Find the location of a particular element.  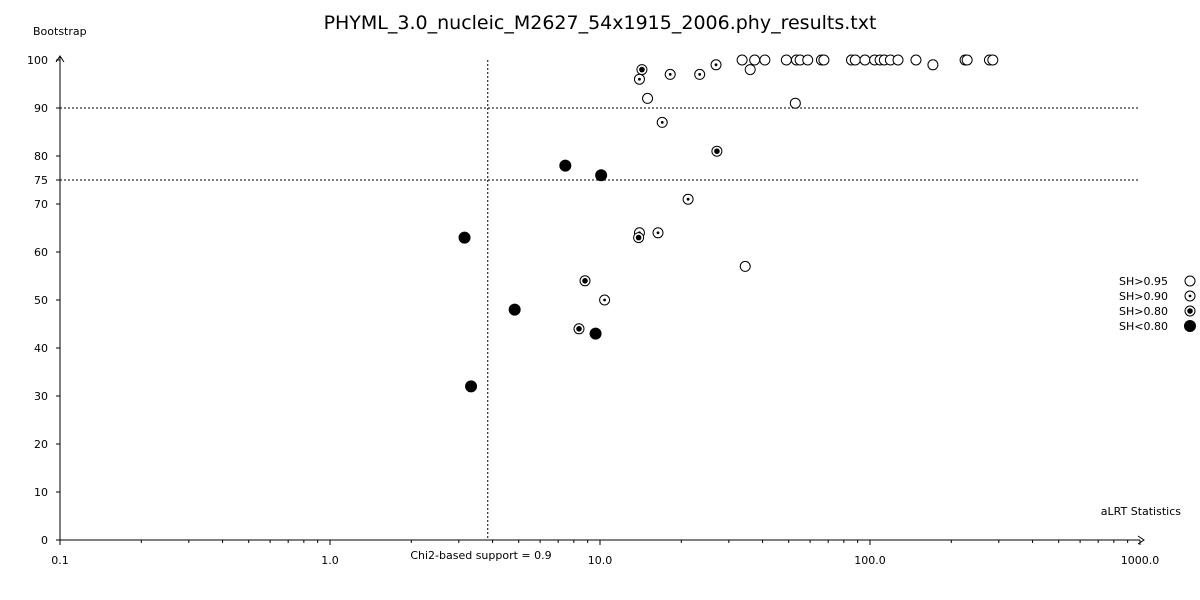

y-tick-label: 70 is located at coordinates (41, 204).